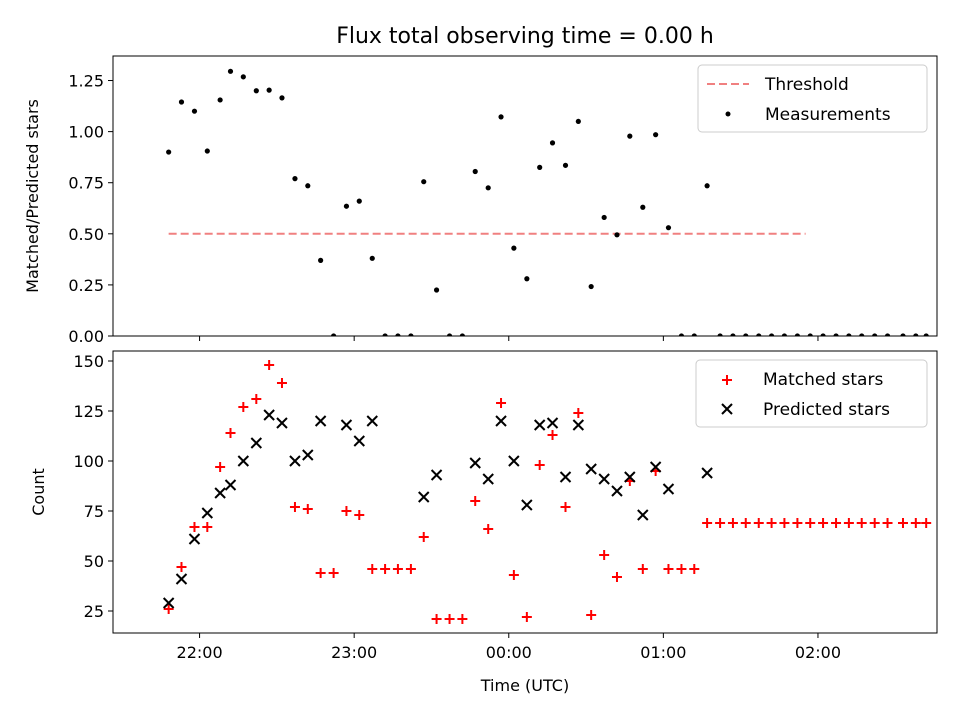  What do you see at coordinates (94, 561) in the screenshot?
I see `y-tick-label: 50` at bounding box center [94, 561].